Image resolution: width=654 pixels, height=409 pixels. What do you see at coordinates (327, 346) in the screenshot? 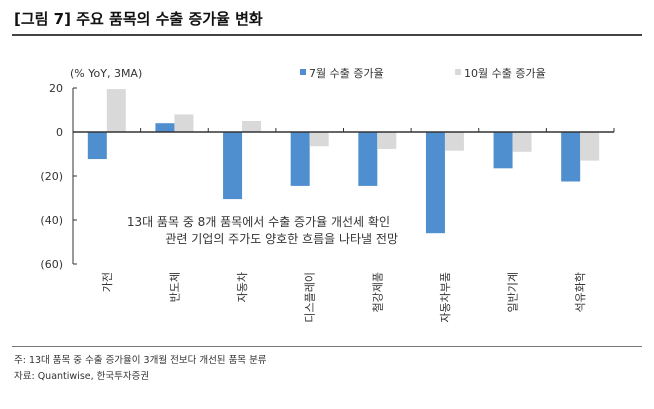
I see `footer-divider` at bounding box center [327, 346].